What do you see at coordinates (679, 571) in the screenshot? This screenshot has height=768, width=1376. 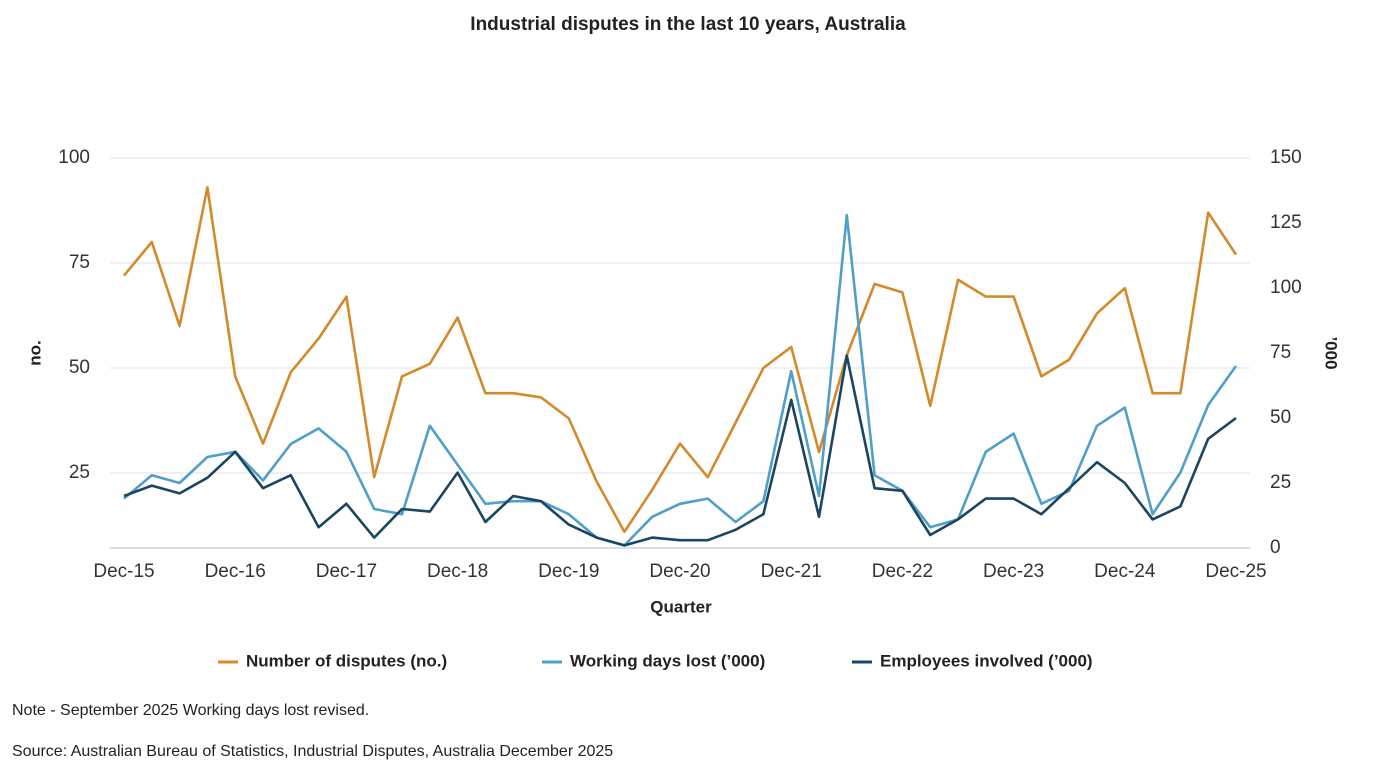 I see `x-tick-label: Dec-20` at bounding box center [679, 571].